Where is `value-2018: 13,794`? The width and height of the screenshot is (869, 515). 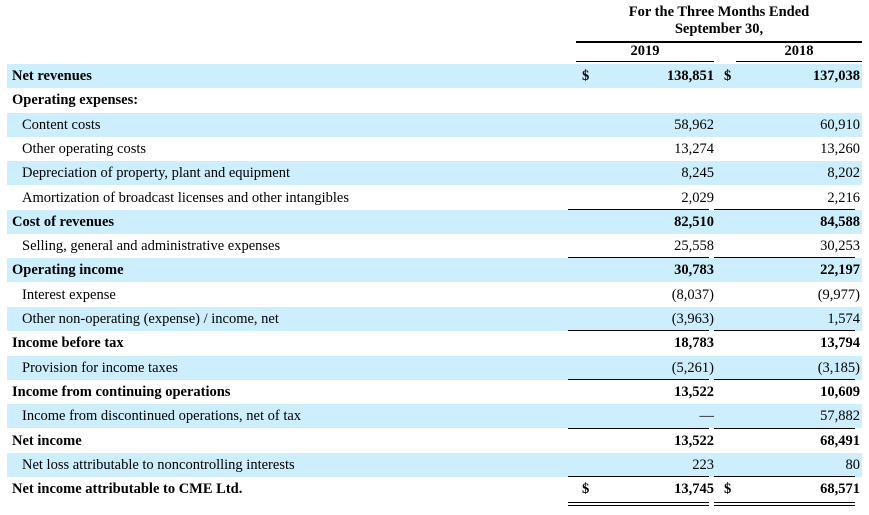 value-2018: 13,794 is located at coordinates (840, 343).